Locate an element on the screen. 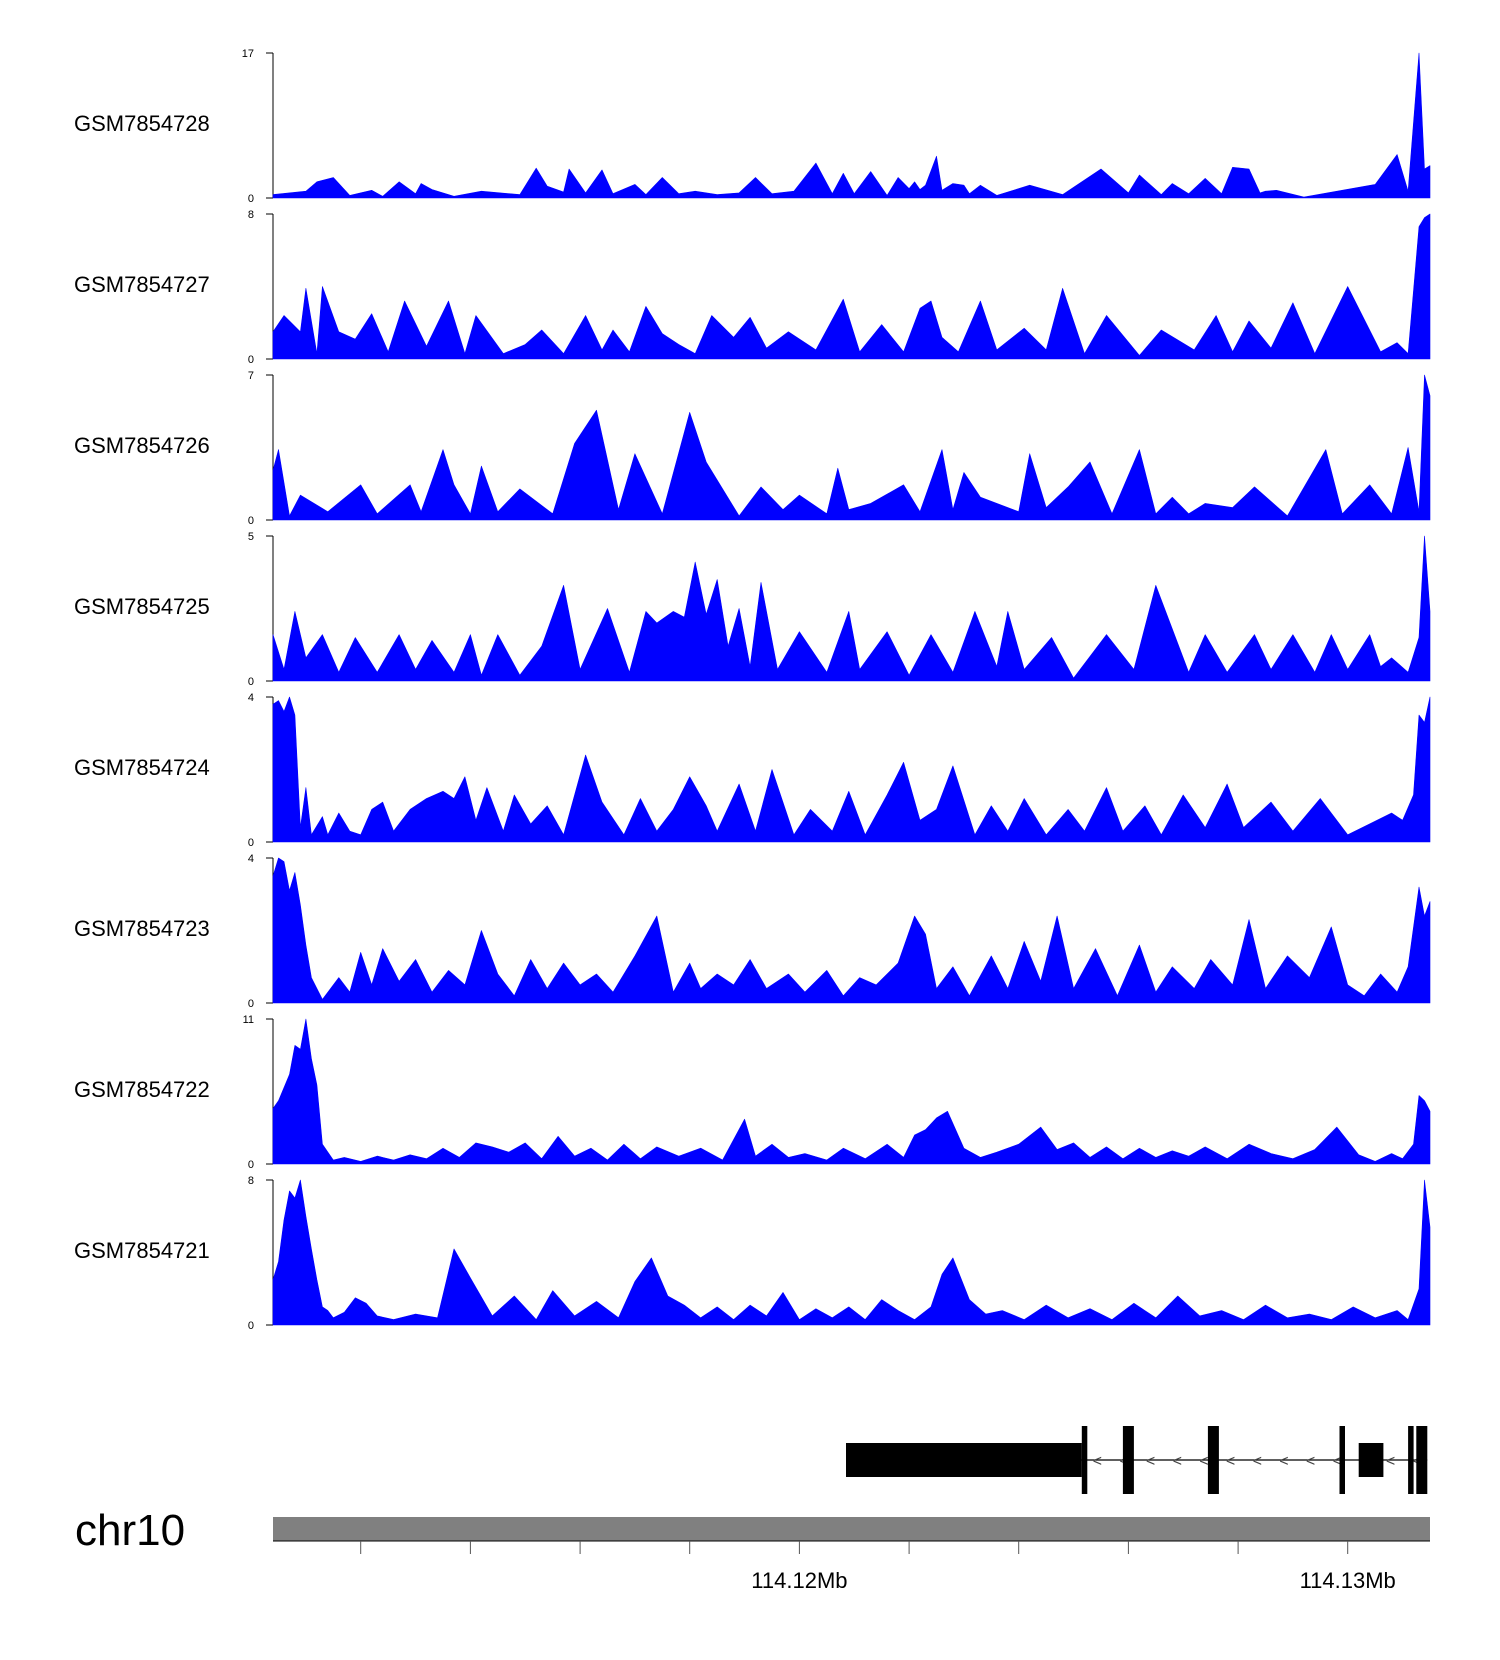  coverage-track: GSM7854725 5 0 is located at coordinates (752, 609).